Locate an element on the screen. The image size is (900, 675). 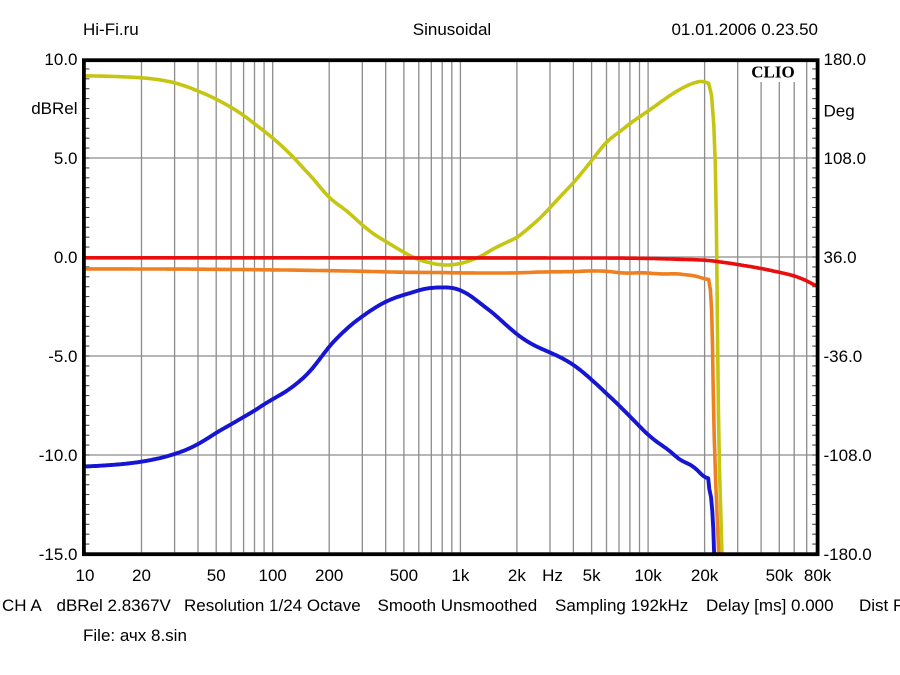
svg-text: 2k is located at coordinates (517, 575).